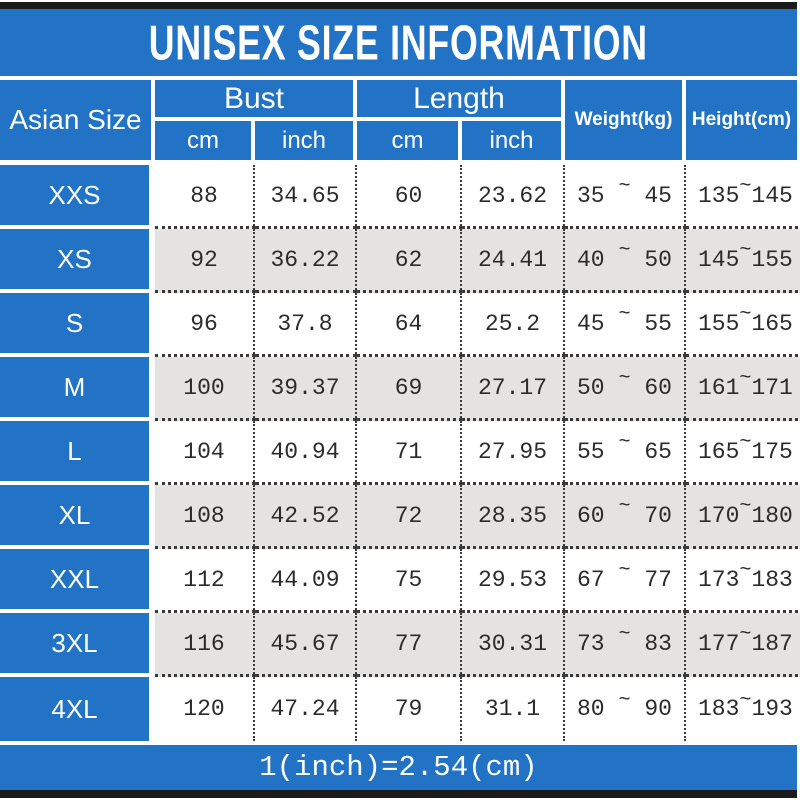  I want to click on length-cm-value: 62, so click(409, 261).